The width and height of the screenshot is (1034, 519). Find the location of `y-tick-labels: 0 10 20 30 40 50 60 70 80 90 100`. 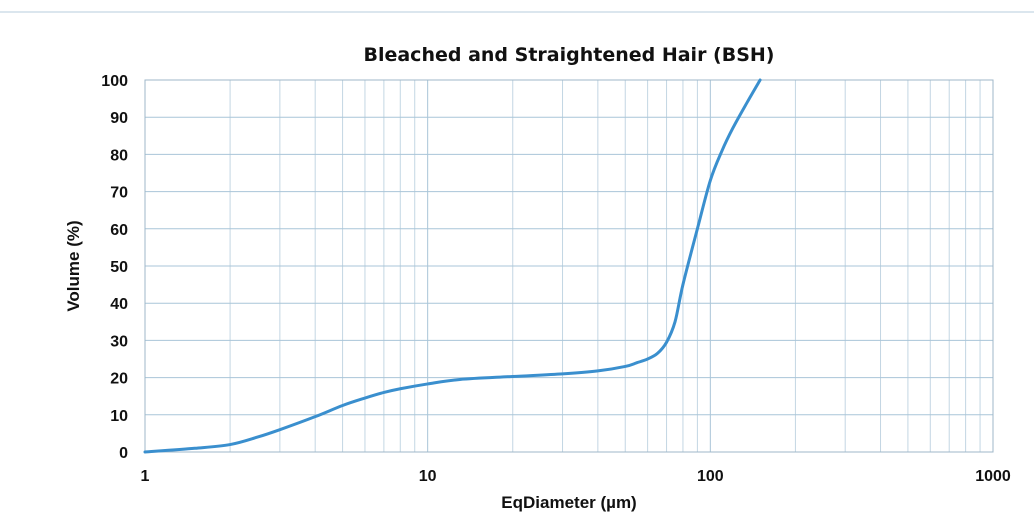

y-tick-labels: 0 10 20 30 40 50 60 70 80 90 100 is located at coordinates (114, 267).